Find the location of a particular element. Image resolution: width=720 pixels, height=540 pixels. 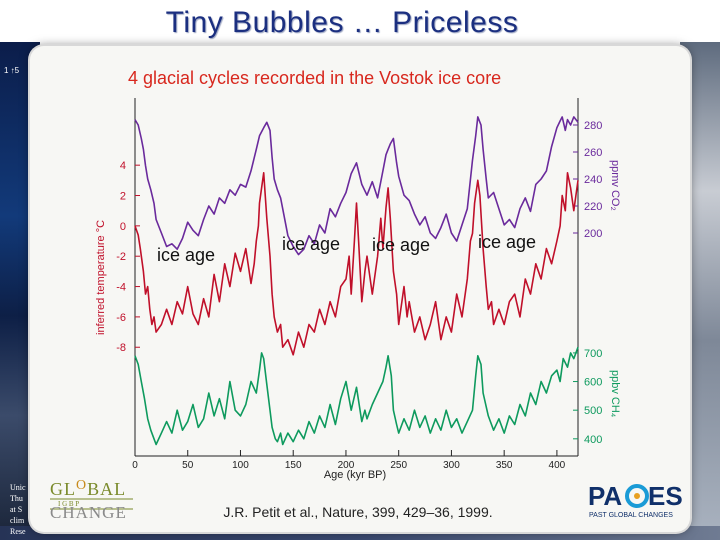

pages-logo-right: ES is located at coordinates (665, 496).